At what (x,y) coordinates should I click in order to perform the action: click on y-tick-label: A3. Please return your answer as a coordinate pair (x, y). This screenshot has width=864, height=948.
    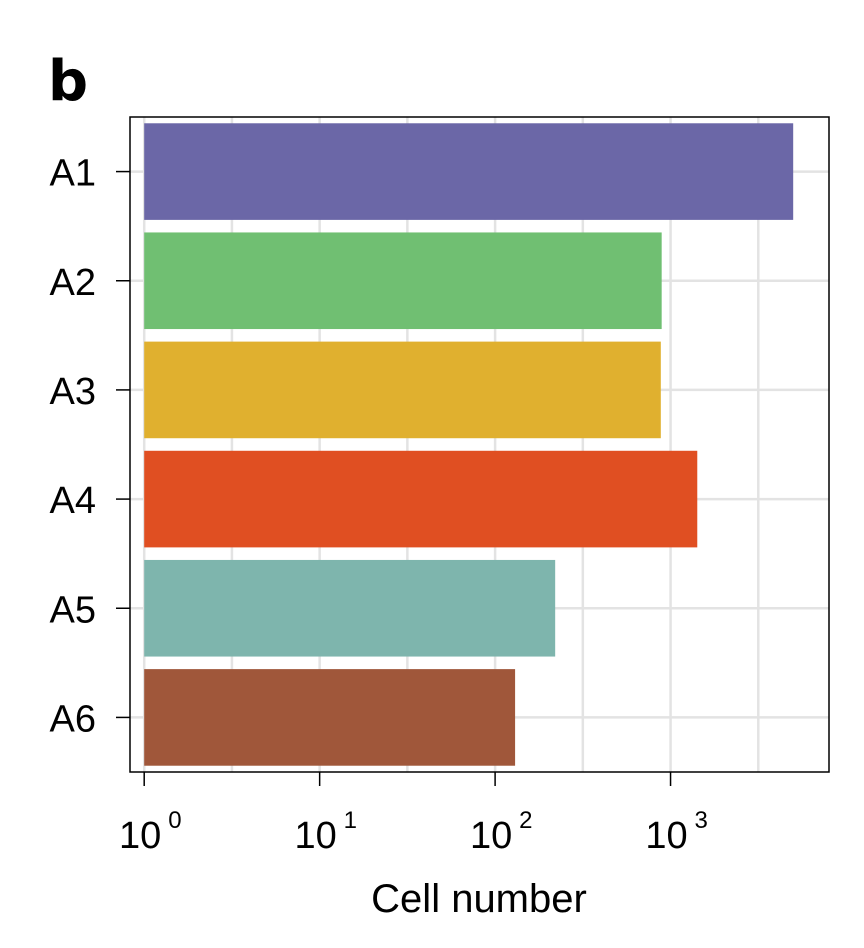
    Looking at the image, I should click on (73, 392).